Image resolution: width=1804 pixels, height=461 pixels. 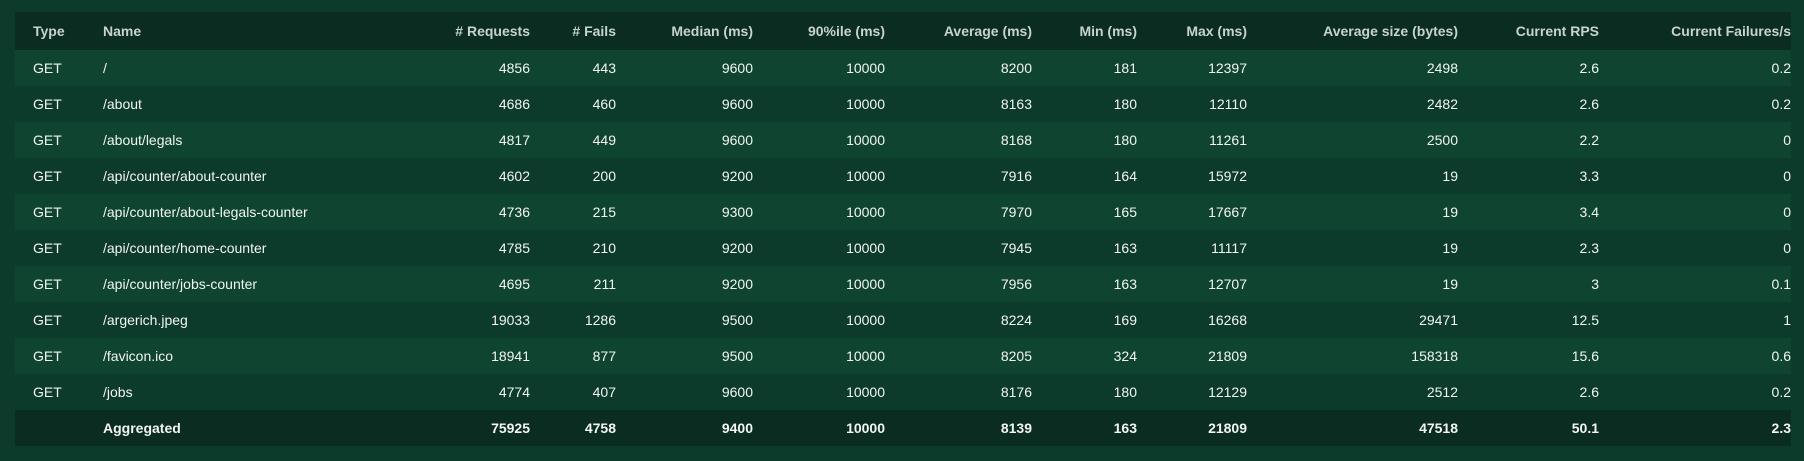 I want to click on cell-requests: 19033, so click(x=510, y=320).